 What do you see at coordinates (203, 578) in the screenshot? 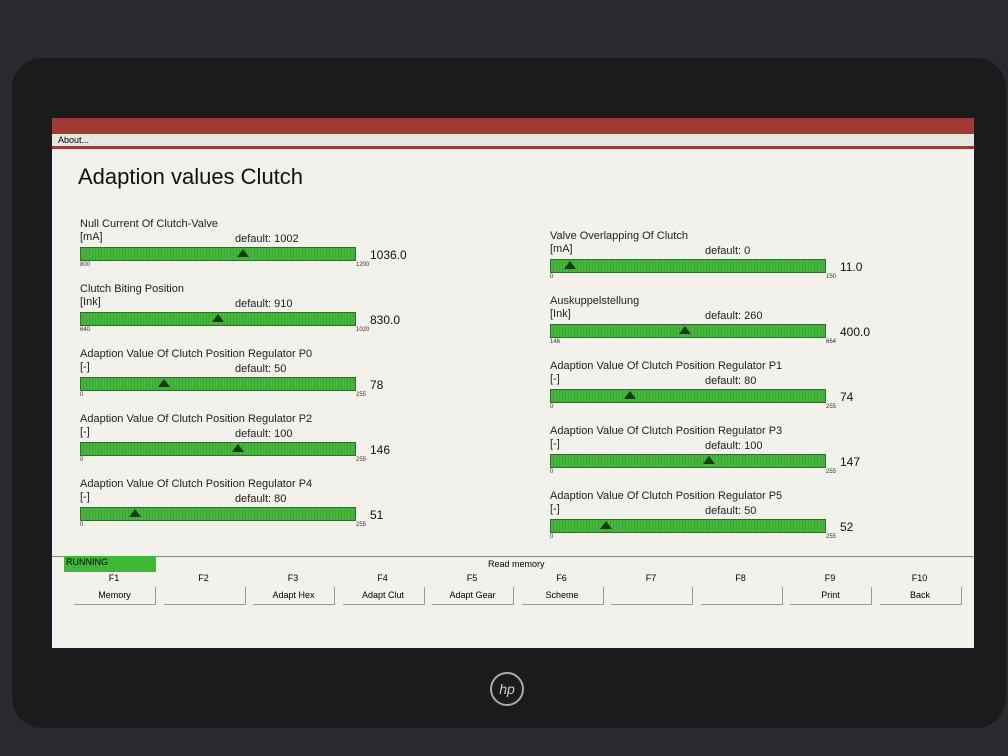
I see `function-key: F2` at bounding box center [203, 578].